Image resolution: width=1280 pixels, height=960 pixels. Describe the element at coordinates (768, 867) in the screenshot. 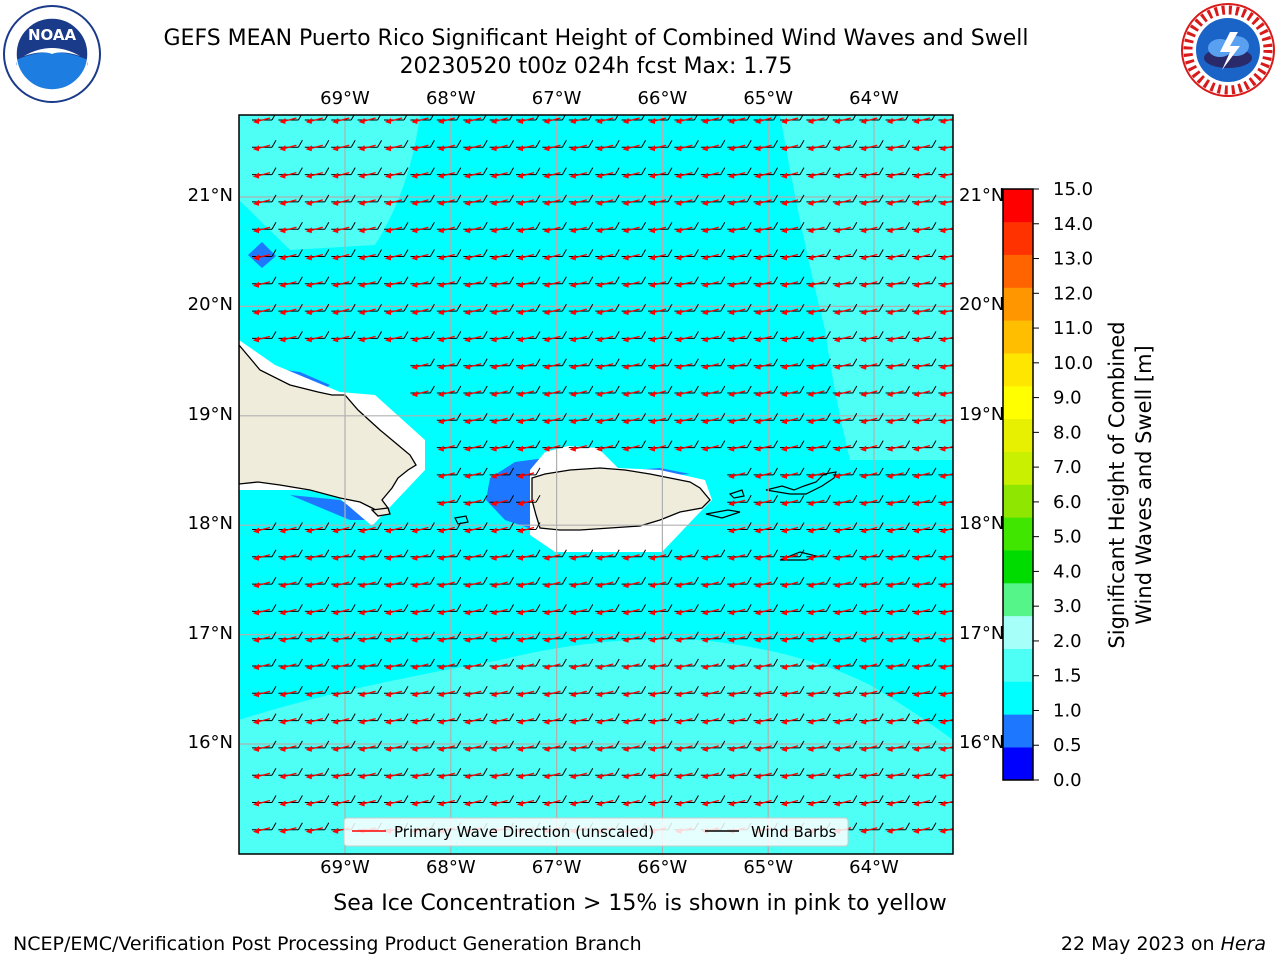

I see `lon-label-bottom: 65°W` at that location.